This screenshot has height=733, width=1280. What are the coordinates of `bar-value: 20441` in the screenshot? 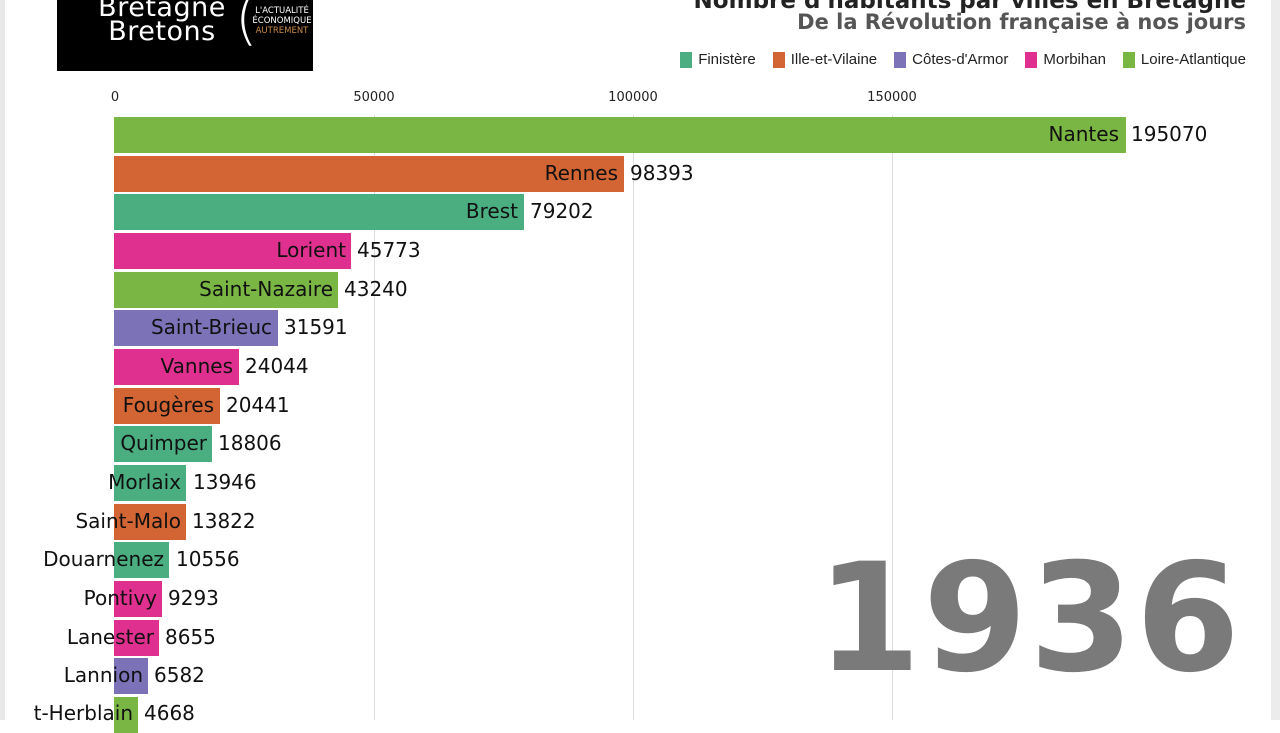 It's located at (258, 405).